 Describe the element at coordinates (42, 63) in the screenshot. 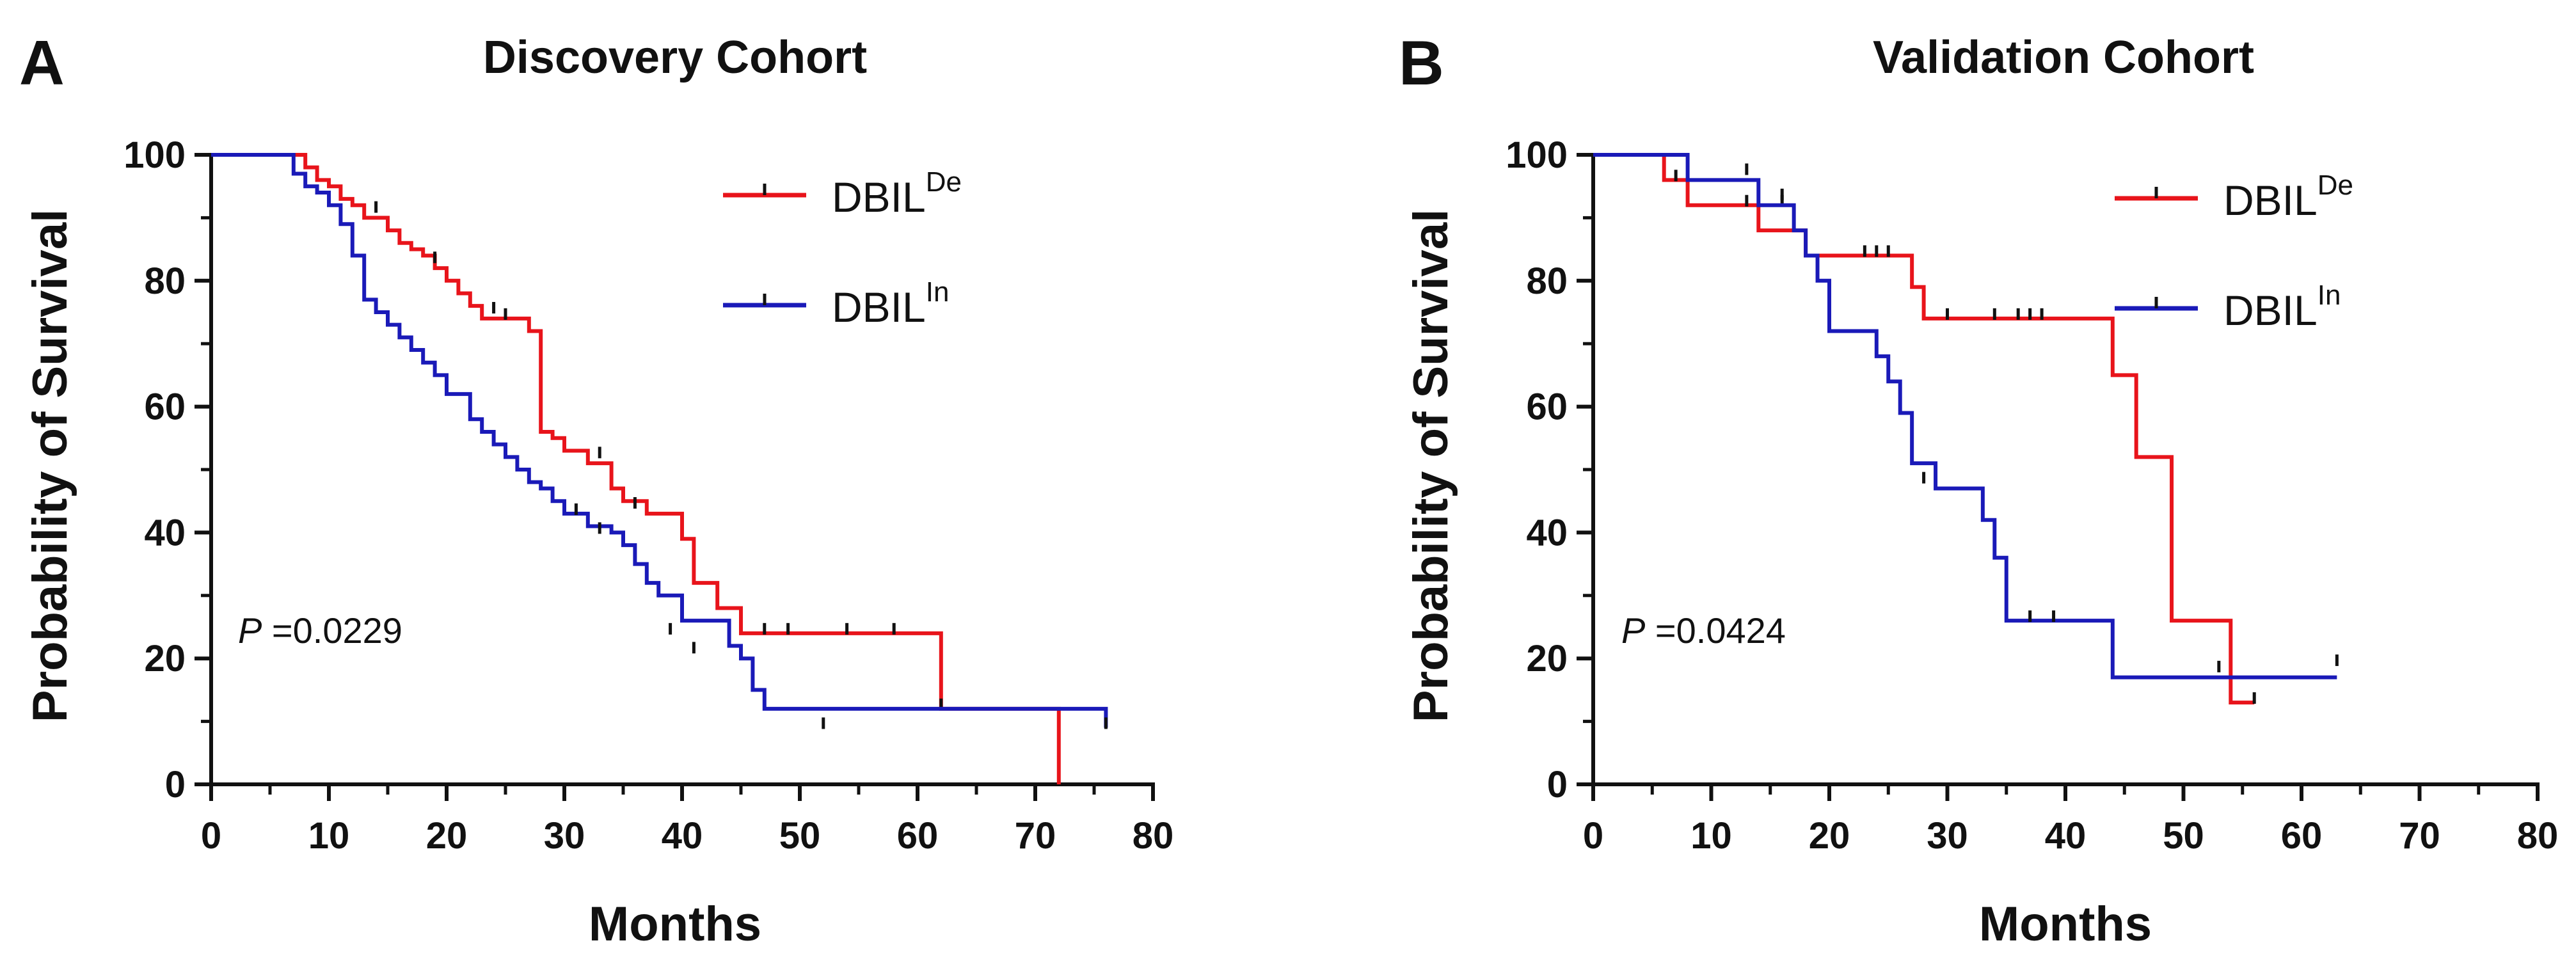

I see `panel-letter: A` at that location.